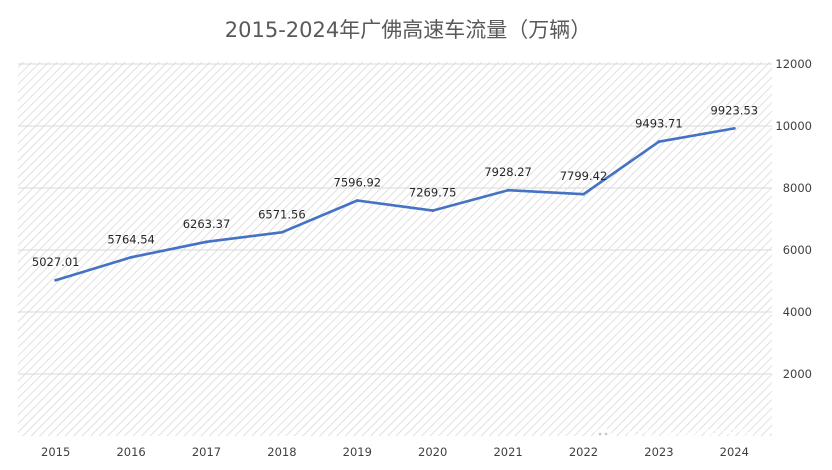  What do you see at coordinates (734, 452) in the screenshot?
I see `x-tick-label: 2024` at bounding box center [734, 452].